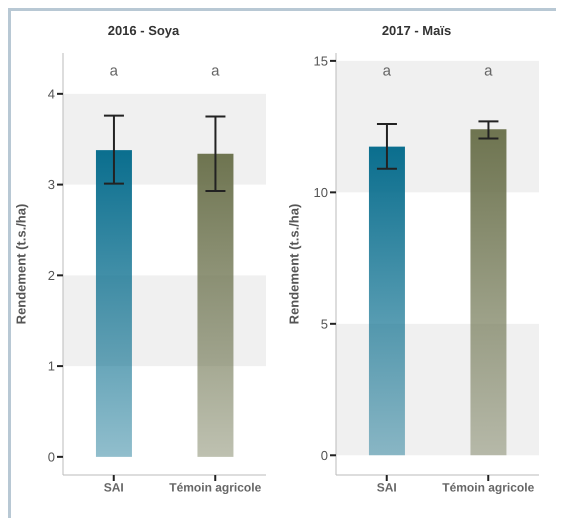 Image resolution: width=568 pixels, height=531 pixels. Describe the element at coordinates (321, 61) in the screenshot. I see `y-tick-label: 15` at that location.